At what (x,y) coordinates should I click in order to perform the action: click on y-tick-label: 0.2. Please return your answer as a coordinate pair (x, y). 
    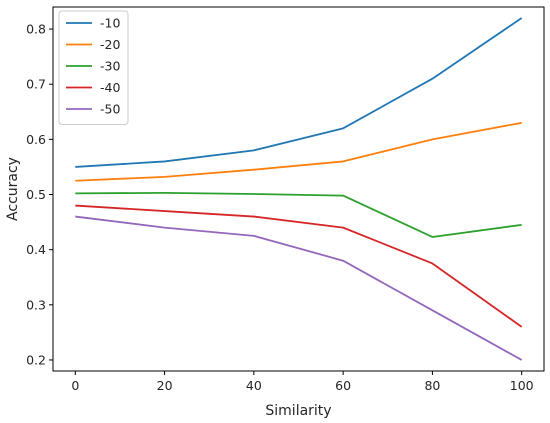
    Looking at the image, I should click on (36, 359).